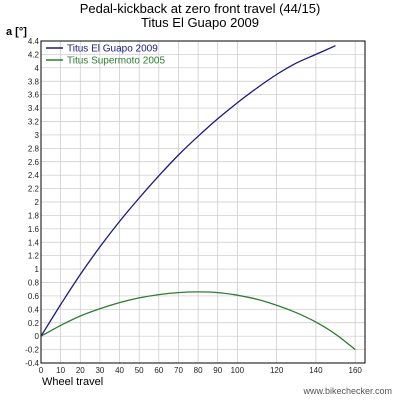 This screenshot has width=400, height=400. What do you see at coordinates (34, 296) in the screenshot?
I see `y-tick-label: 0.6` at bounding box center [34, 296].